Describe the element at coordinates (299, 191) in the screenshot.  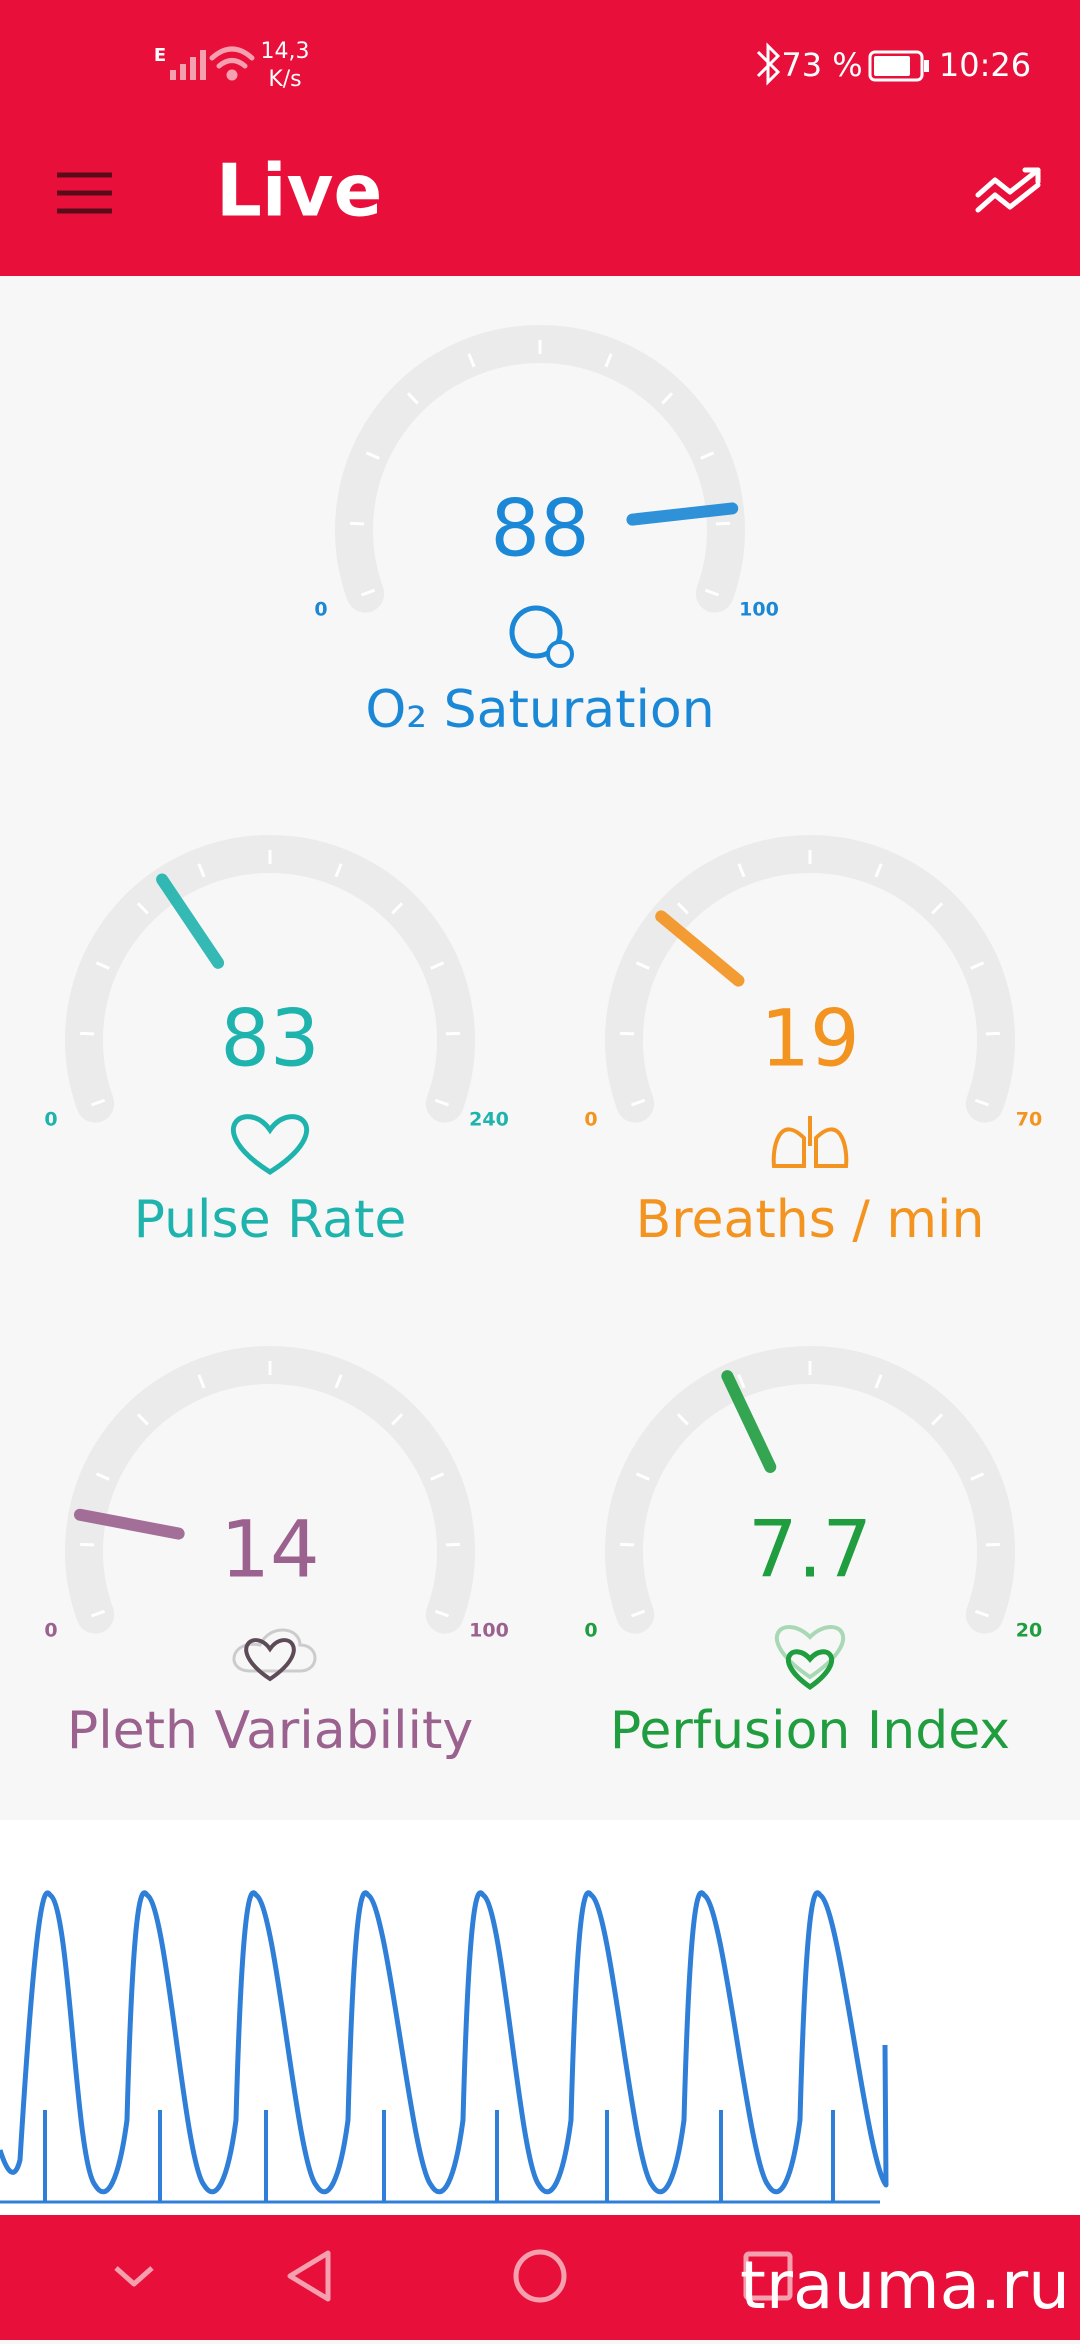
I see `app-title: Live` at that location.